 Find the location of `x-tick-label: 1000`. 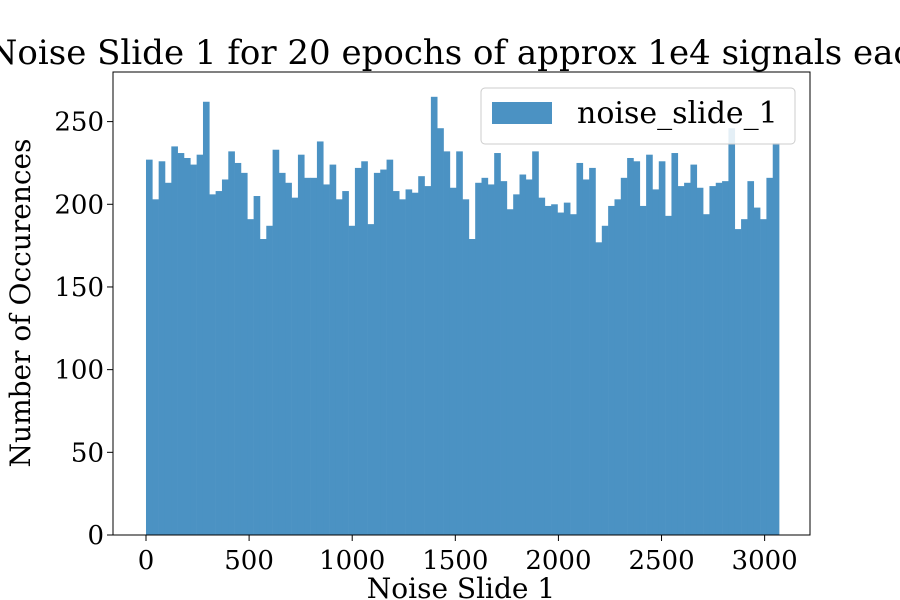

x-tick-label: 1000 is located at coordinates (352, 561).